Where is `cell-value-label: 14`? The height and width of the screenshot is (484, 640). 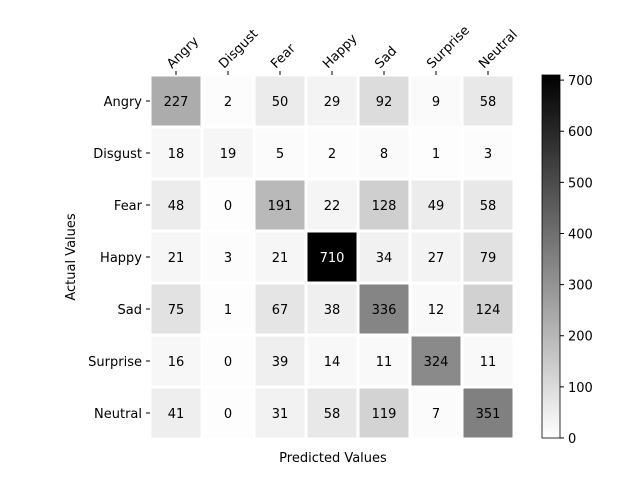 cell-value-label: 14 is located at coordinates (332, 362).